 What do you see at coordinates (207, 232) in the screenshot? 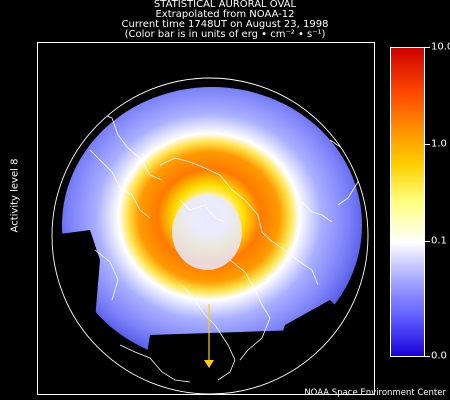
I see `polar-cap` at bounding box center [207, 232].